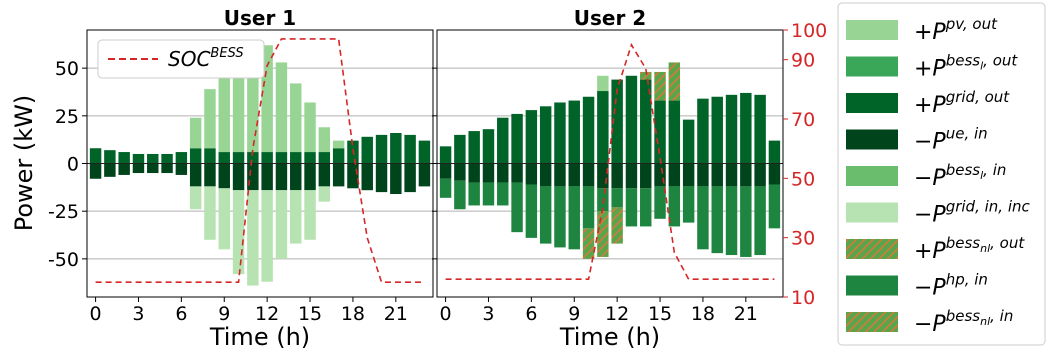  Describe the element at coordinates (474, 173) in the screenshot. I see `bar-ue_in-h2` at that location.